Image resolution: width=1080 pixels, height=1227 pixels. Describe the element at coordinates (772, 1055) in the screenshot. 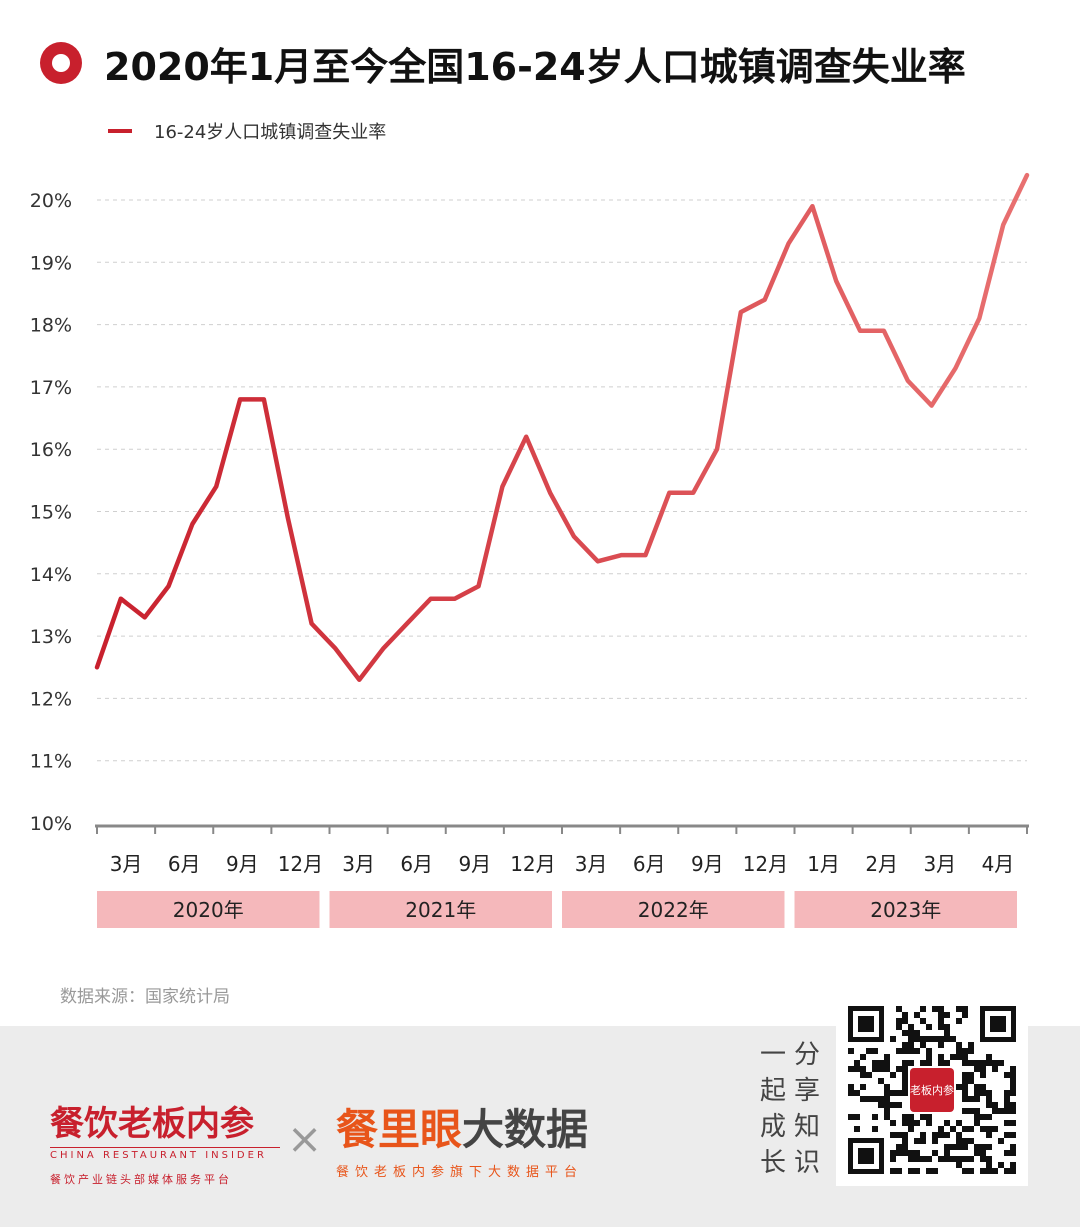

I see `slogan-char: 一` at that location.